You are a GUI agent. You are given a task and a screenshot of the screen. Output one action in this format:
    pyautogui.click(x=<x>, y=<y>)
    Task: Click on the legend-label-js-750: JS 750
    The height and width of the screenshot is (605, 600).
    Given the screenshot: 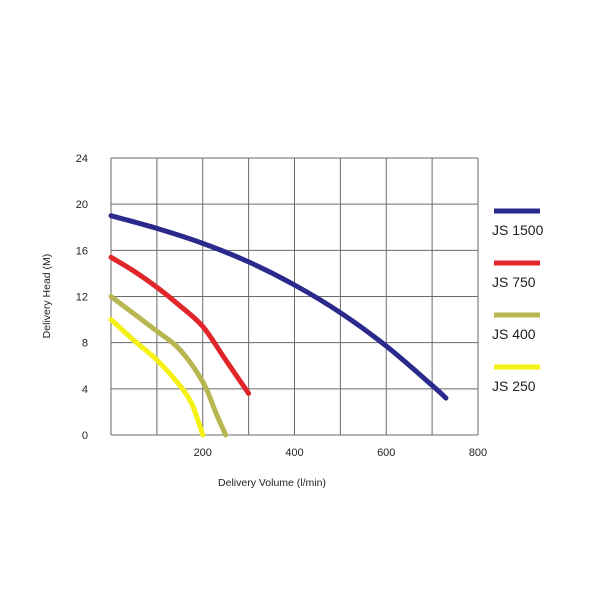 What is the action you would take?
    pyautogui.click(x=514, y=282)
    